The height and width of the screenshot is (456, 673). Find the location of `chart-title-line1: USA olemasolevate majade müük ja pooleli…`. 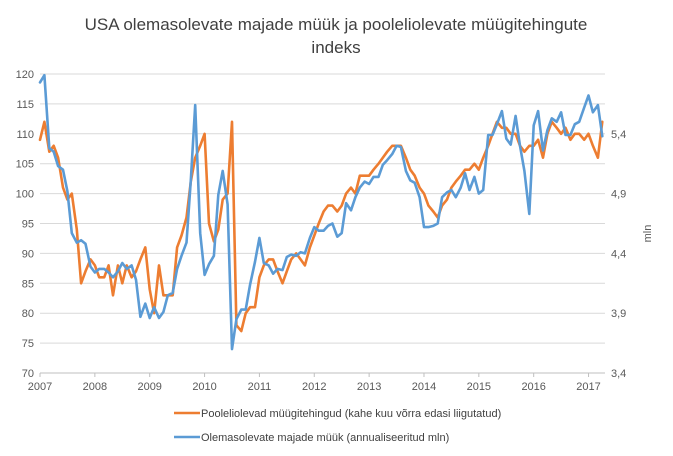

chart-title-line1: USA olemasolevate majade müük ja pooleli… is located at coordinates (336, 24).